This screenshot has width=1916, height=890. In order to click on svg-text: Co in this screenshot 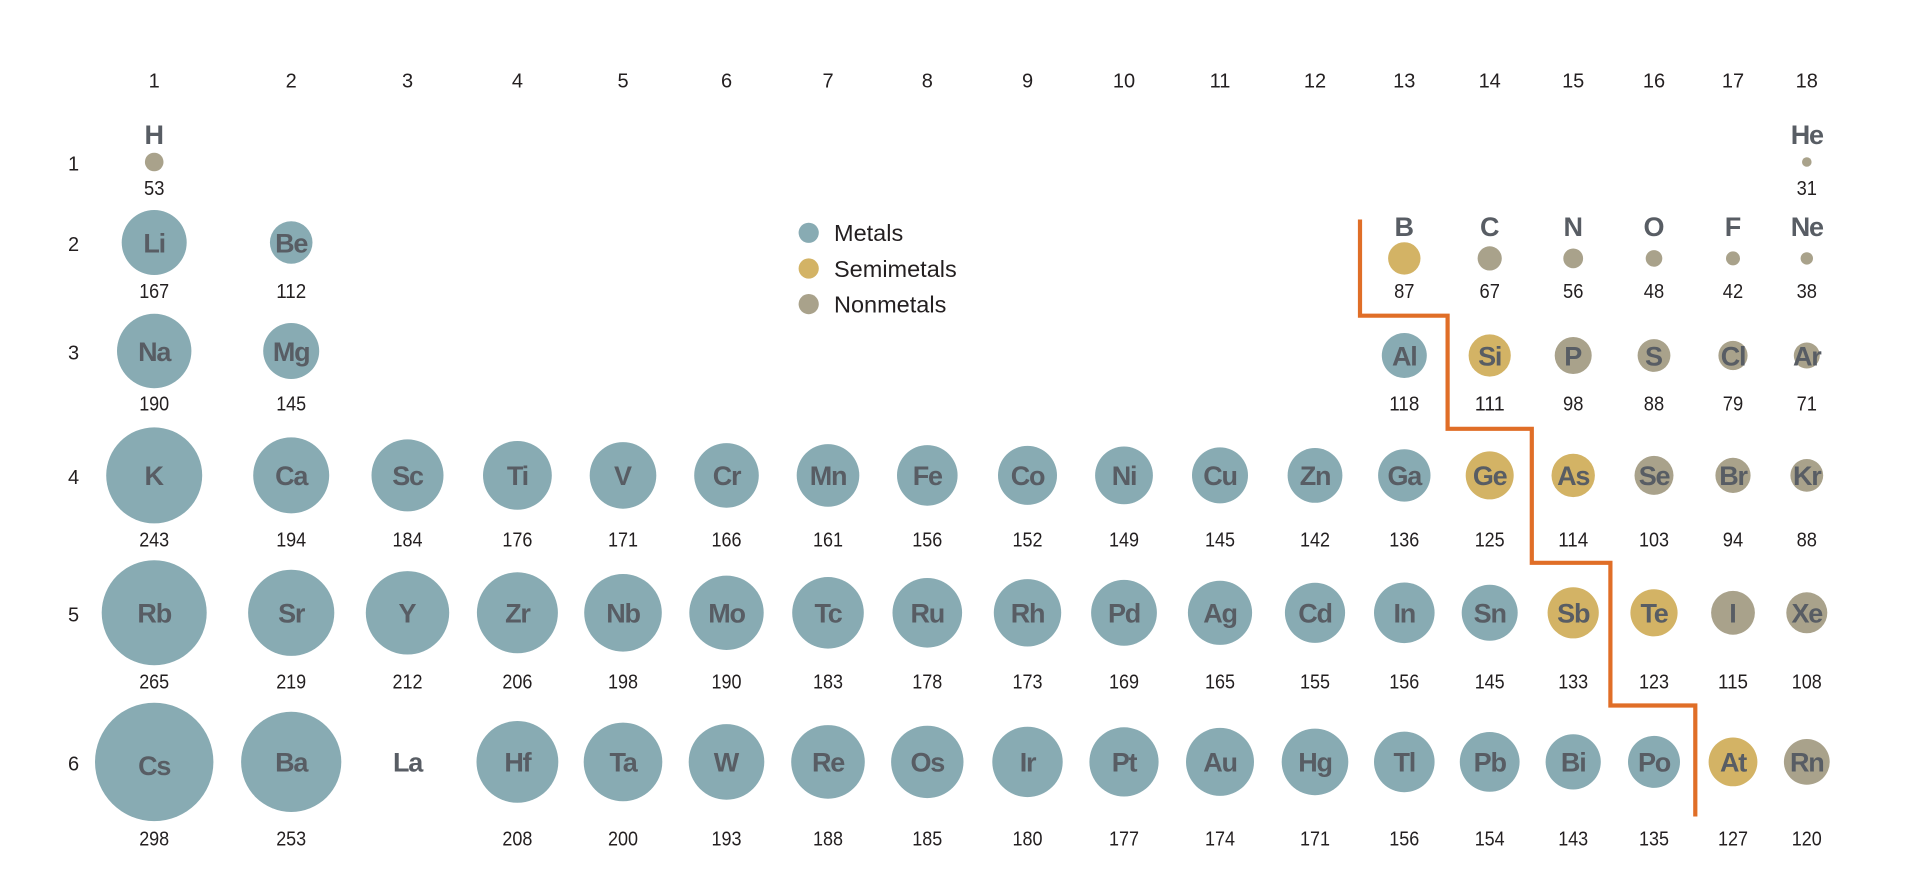, I will do `click(1028, 476)`.